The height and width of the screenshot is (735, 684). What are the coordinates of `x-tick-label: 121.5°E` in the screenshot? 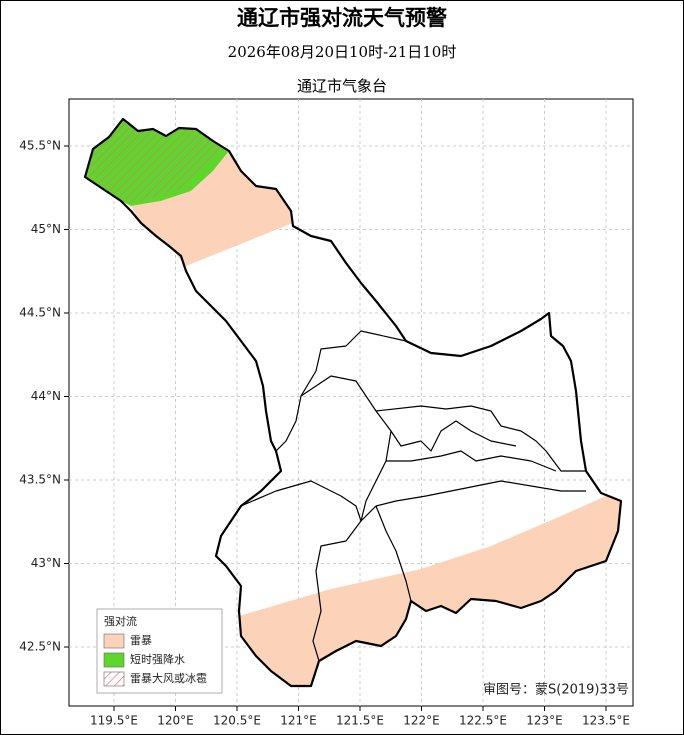 It's located at (360, 721).